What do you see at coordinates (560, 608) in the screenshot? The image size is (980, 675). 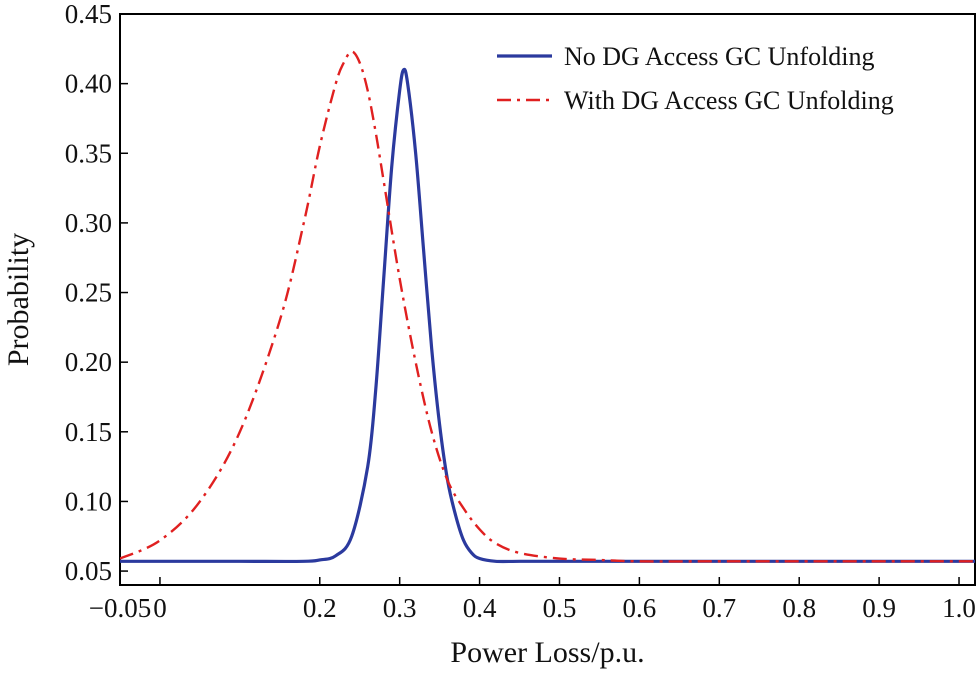 I see `x-tick-label: 0.5` at bounding box center [560, 608].